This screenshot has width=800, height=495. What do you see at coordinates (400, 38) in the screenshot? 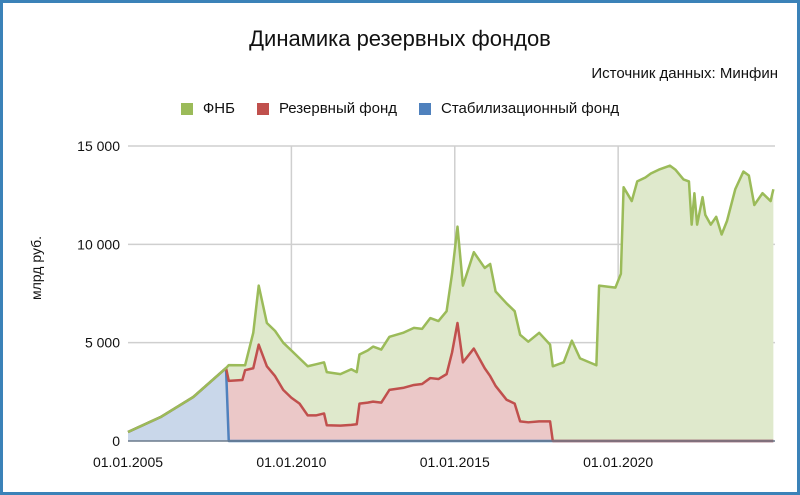
I see `chart-title: Динамика резервных фондов` at bounding box center [400, 38].